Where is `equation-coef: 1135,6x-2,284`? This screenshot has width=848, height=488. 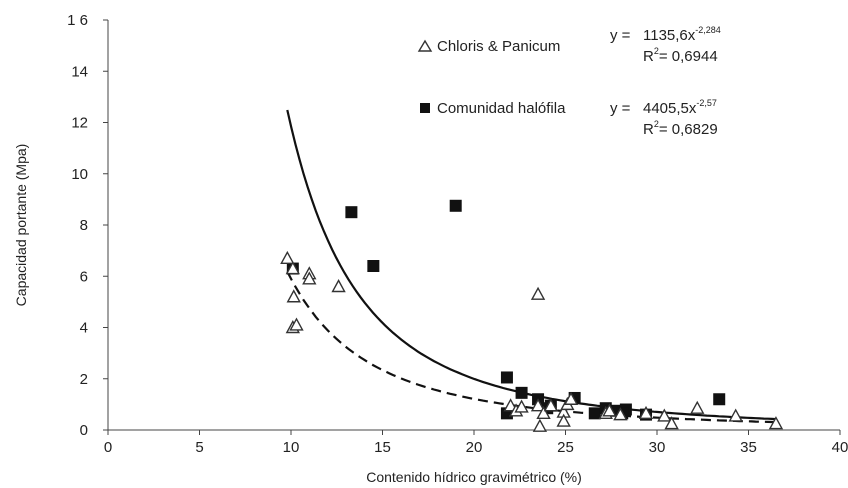 equation-coef: 1135,6x-2,284 is located at coordinates (682, 34).